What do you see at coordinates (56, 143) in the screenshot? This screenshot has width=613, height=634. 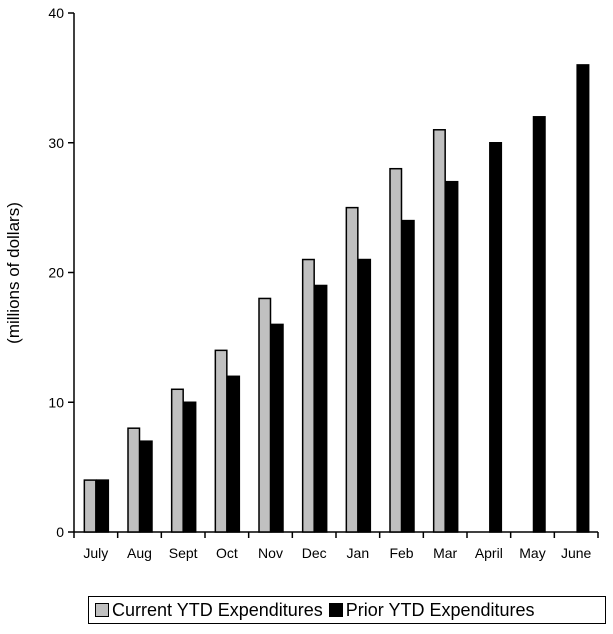 I see `y-tick-label: 30` at bounding box center [56, 143].